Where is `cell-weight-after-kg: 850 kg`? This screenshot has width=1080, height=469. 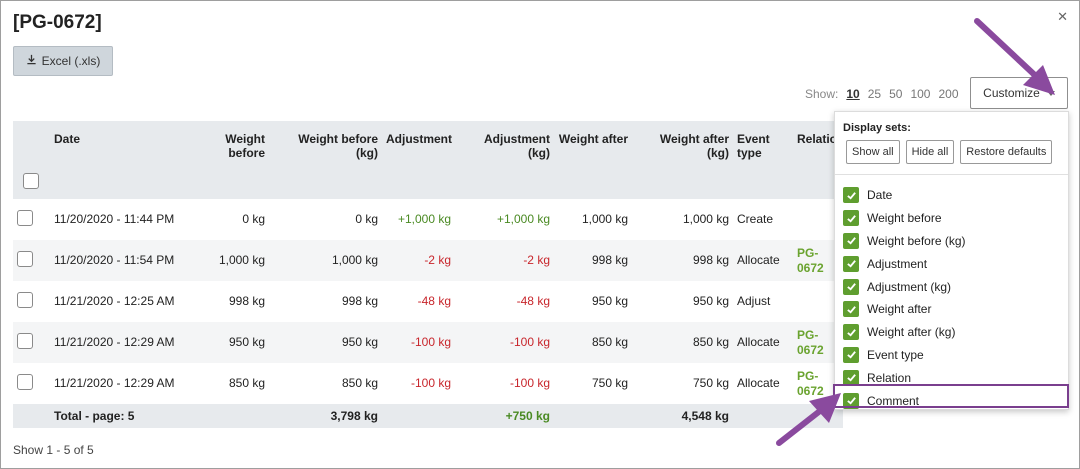 cell-weight-after-kg: 850 kg is located at coordinates (710, 342).